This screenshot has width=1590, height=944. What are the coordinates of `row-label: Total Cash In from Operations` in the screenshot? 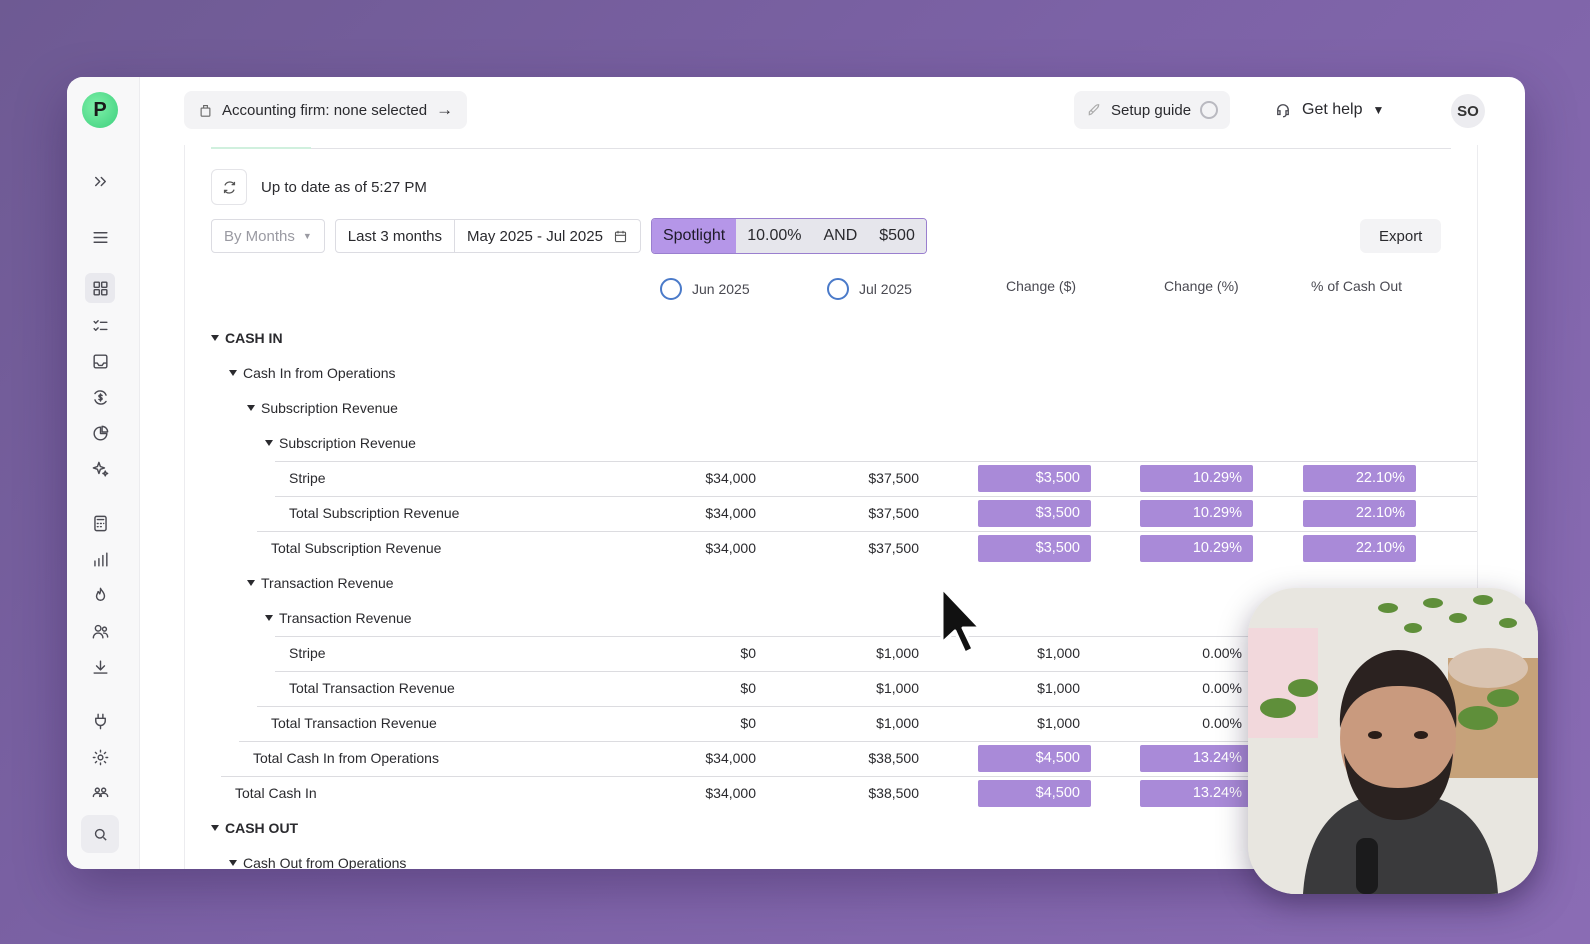 It's located at (346, 758).